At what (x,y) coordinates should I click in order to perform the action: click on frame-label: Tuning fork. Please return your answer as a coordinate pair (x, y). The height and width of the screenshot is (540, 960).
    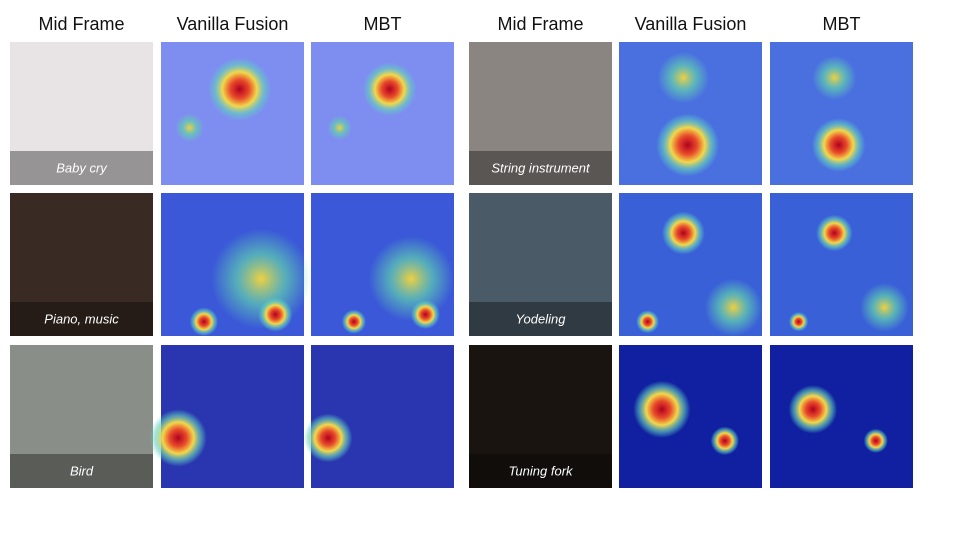
    Looking at the image, I should click on (541, 470).